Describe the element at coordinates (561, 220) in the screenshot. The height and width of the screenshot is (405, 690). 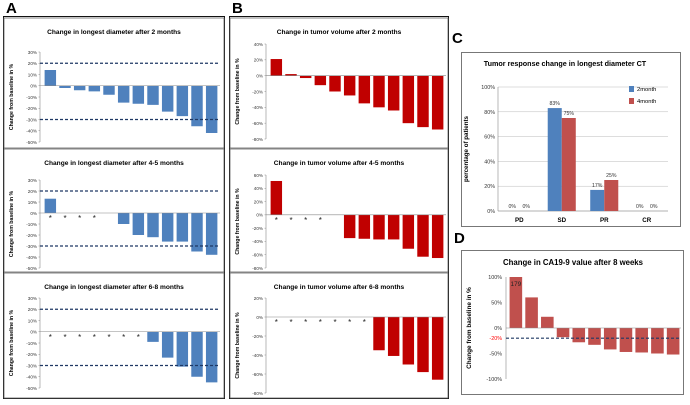
I see `x-tick-label: SD` at that location.